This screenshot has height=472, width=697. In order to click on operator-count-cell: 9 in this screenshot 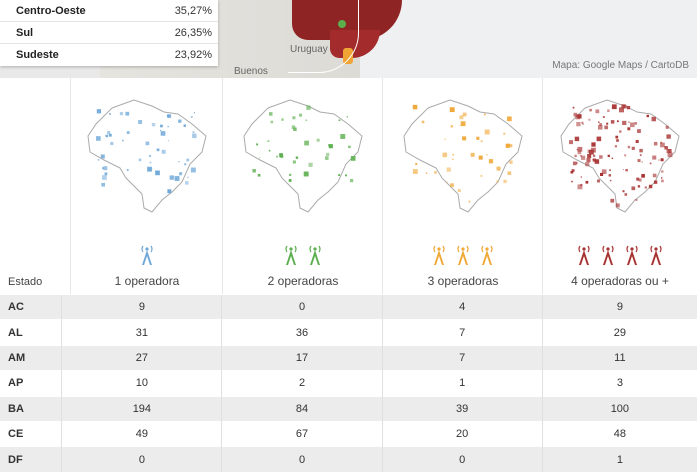, I will do `click(141, 306)`.